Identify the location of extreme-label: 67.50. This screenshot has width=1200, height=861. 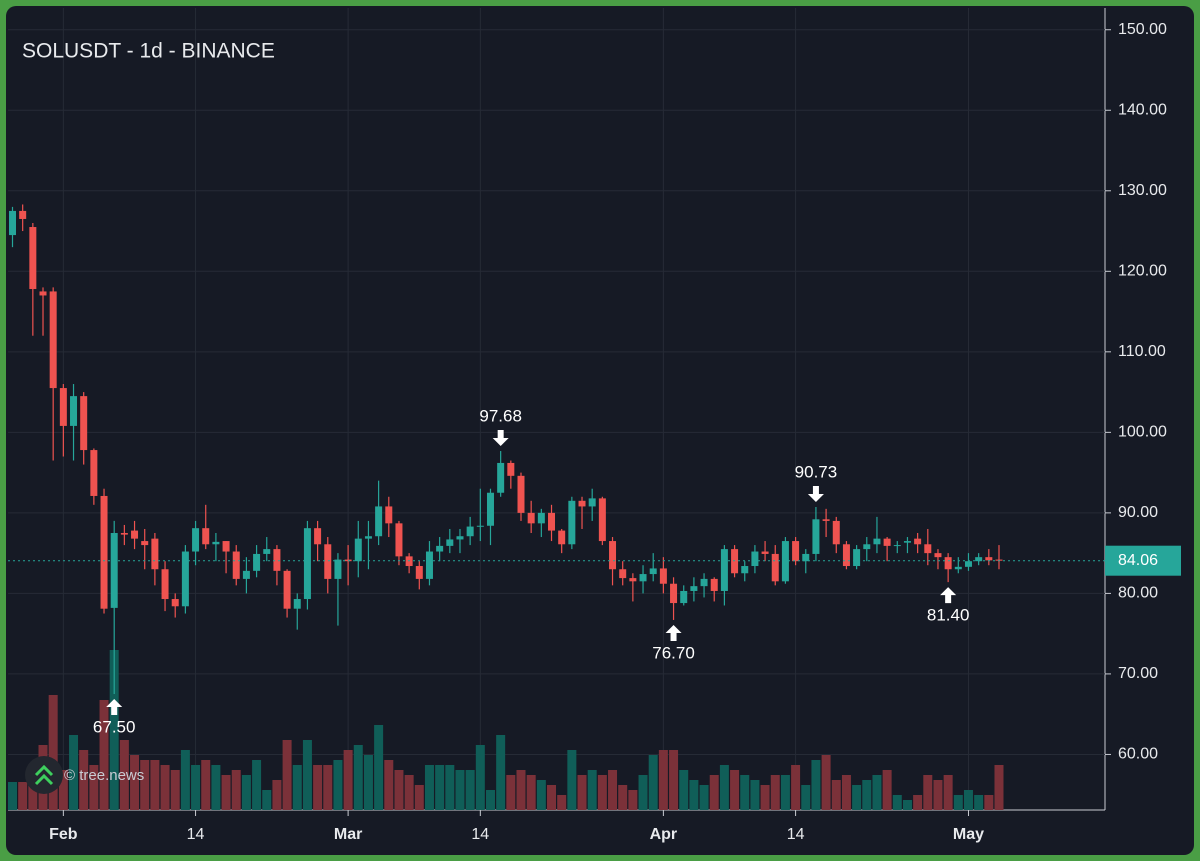
(114, 727).